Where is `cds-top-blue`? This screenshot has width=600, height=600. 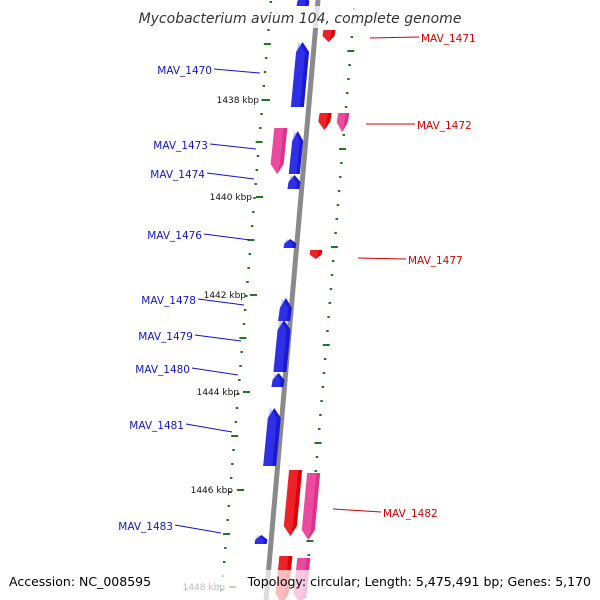
cds-top-blue is located at coordinates (303, 3).